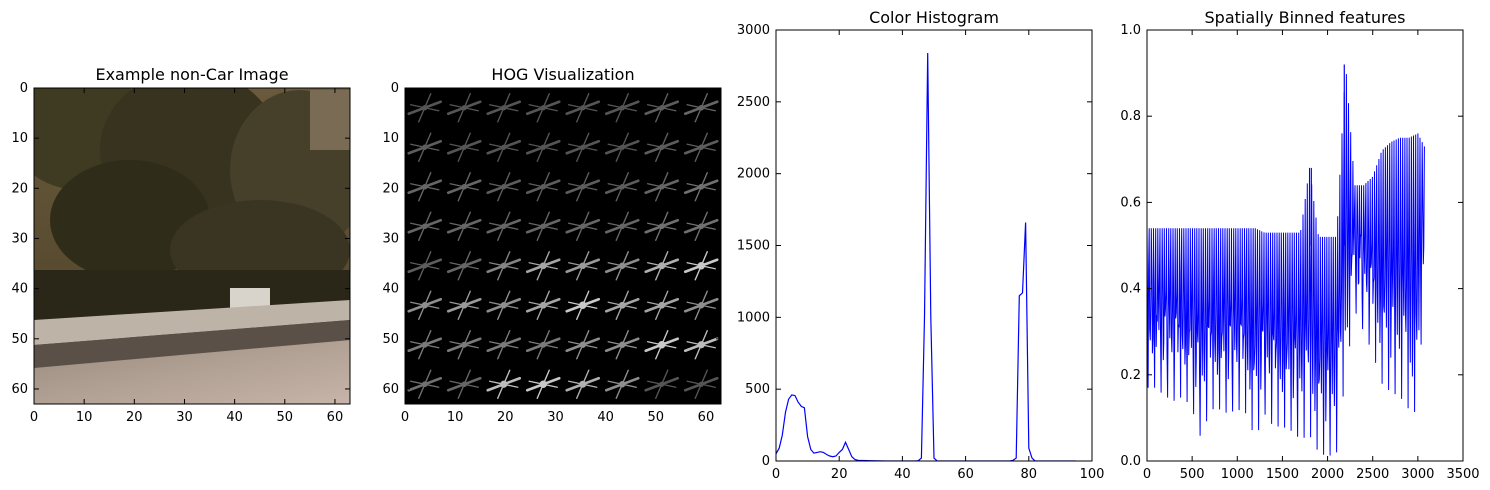 This screenshot has width=1490, height=490. Describe the element at coordinates (656, 417) in the screenshot. I see `x-tick-label: 50` at that location.